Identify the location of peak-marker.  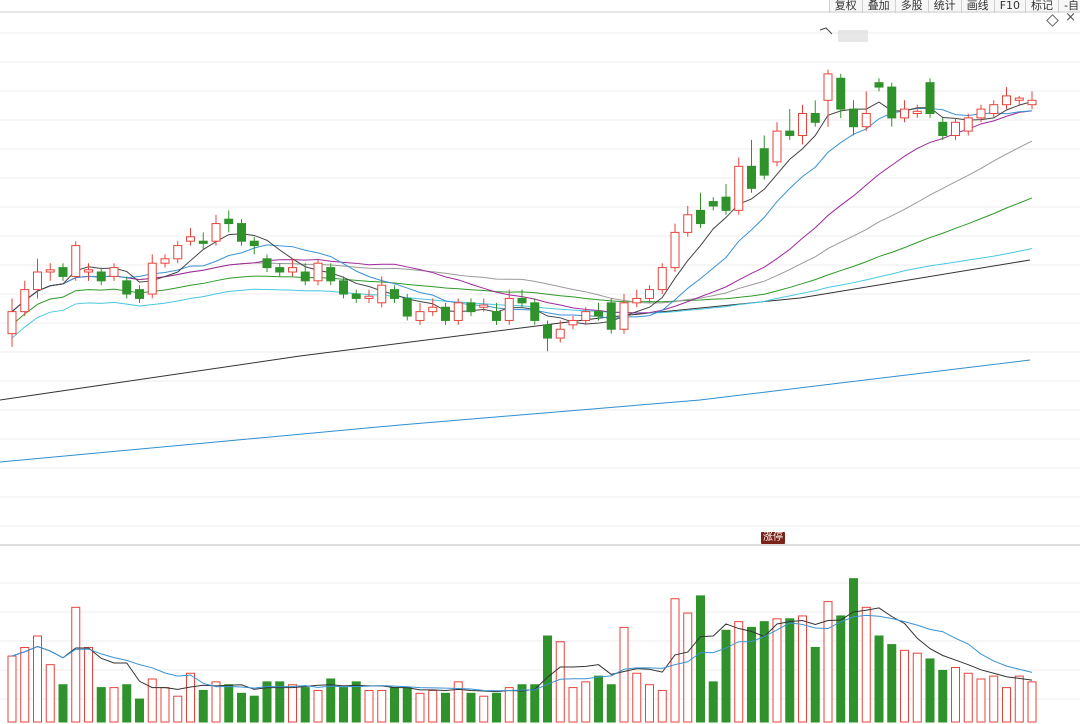
(826, 31).